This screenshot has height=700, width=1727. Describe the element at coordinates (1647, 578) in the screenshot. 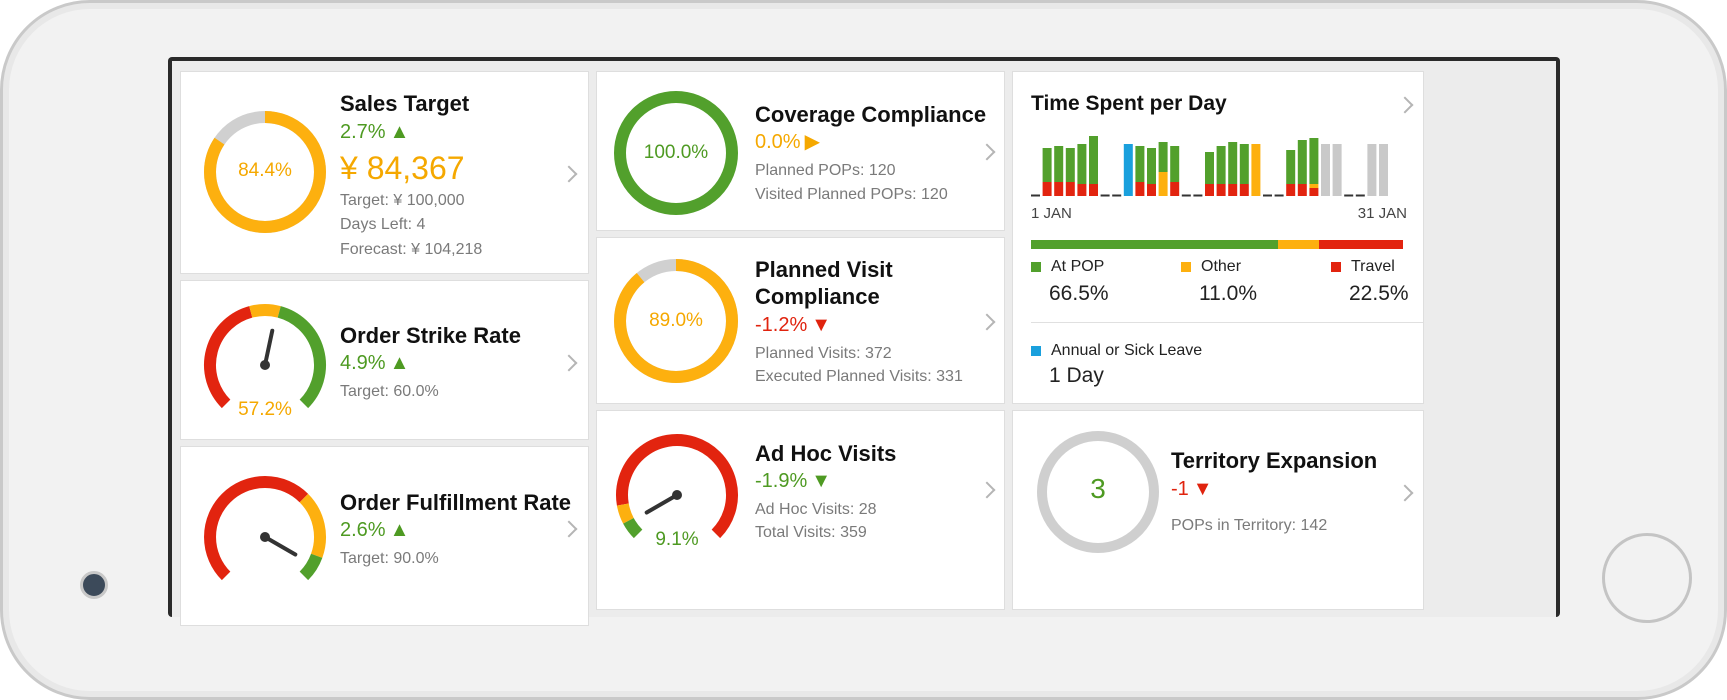

I see `home-button` at that location.